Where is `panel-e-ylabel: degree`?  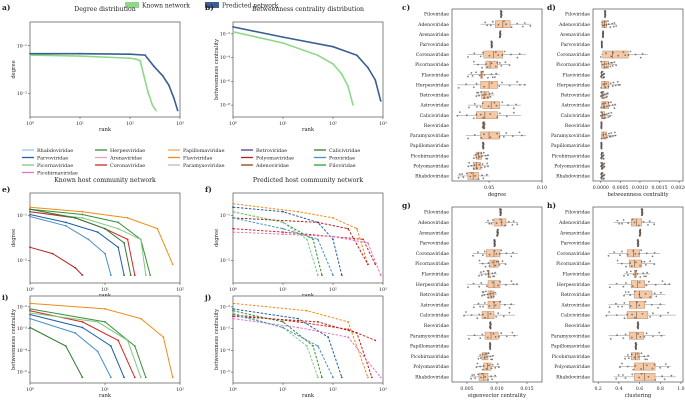 panel-e-ylabel: degree is located at coordinates (14, 238).